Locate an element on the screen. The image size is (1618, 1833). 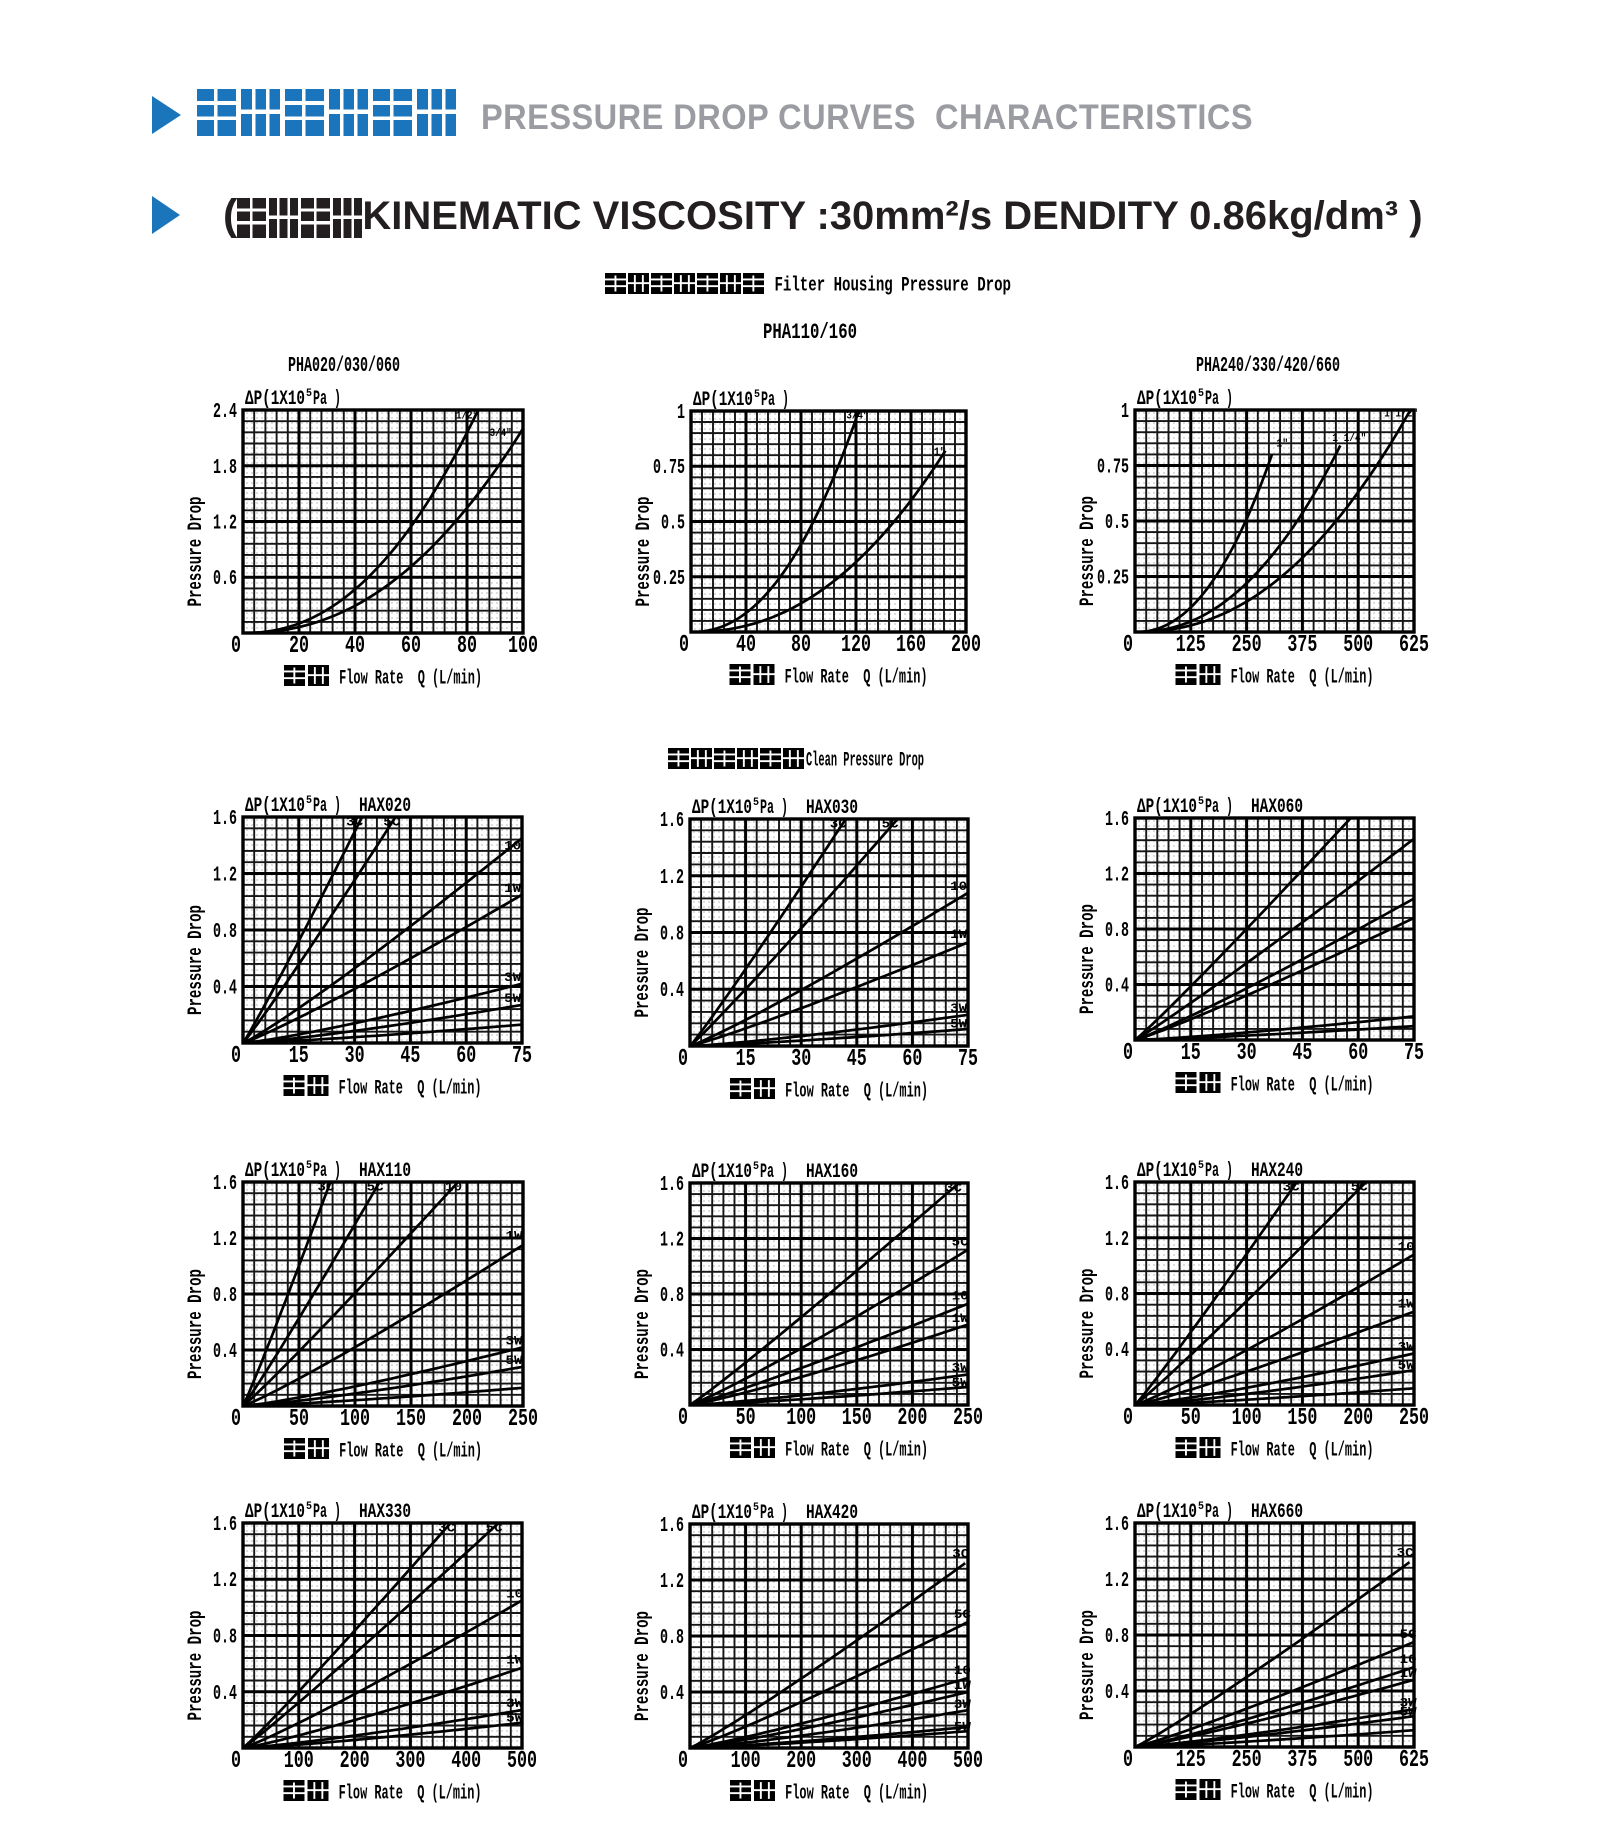
svg-text: 0.75 is located at coordinates (669, 468).